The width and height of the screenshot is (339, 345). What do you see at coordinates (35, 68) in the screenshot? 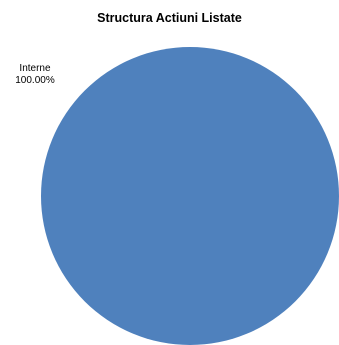
I see `slice-label-name: Interne` at bounding box center [35, 68].